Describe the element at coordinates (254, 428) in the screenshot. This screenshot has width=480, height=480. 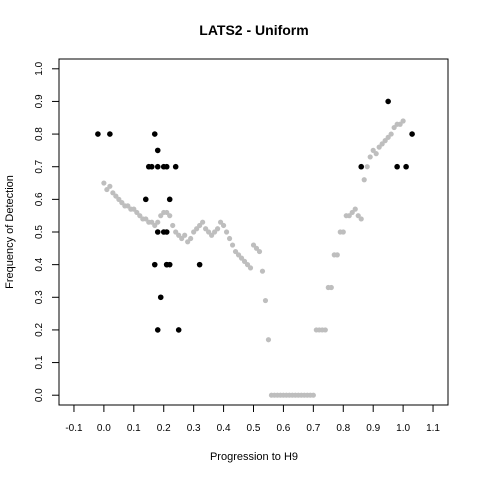
I see `x-tick-label: 0.5` at that location.